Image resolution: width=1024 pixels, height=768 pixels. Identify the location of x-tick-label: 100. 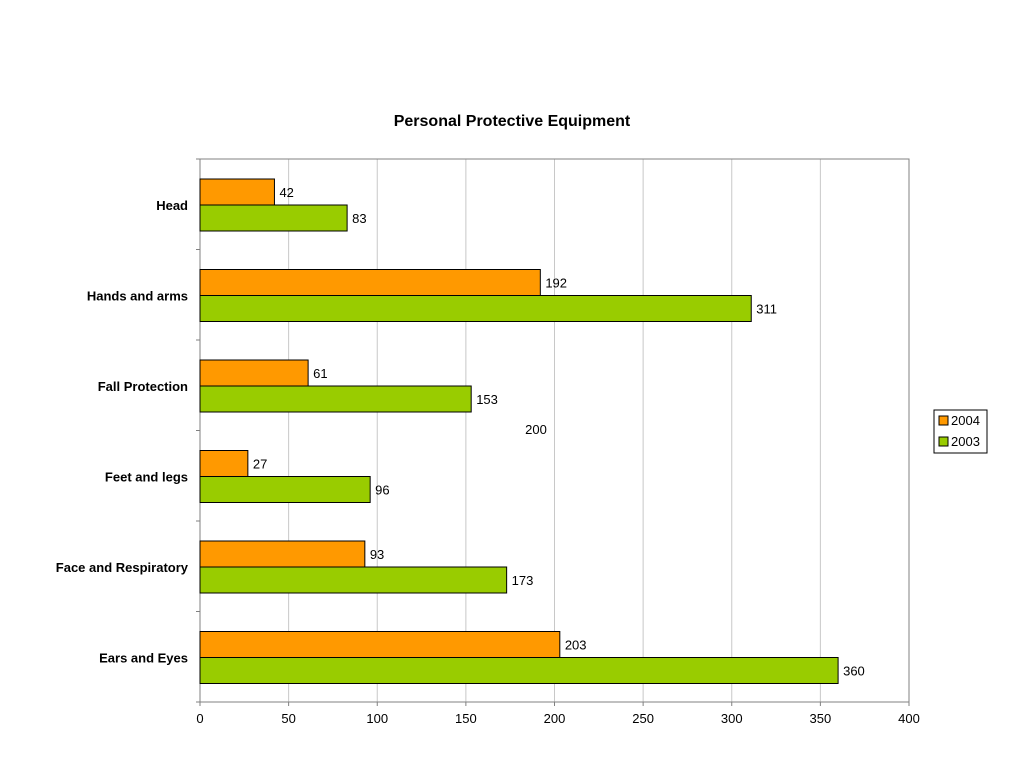
(377, 718).